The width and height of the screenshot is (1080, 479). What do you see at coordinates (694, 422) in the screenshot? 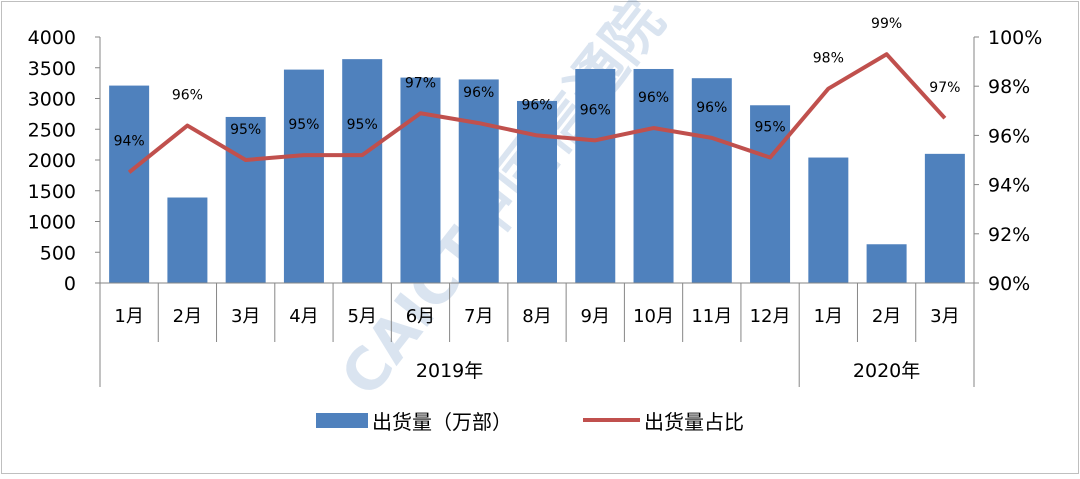
I see `legend-label-line: 出货量占比` at bounding box center [694, 422].